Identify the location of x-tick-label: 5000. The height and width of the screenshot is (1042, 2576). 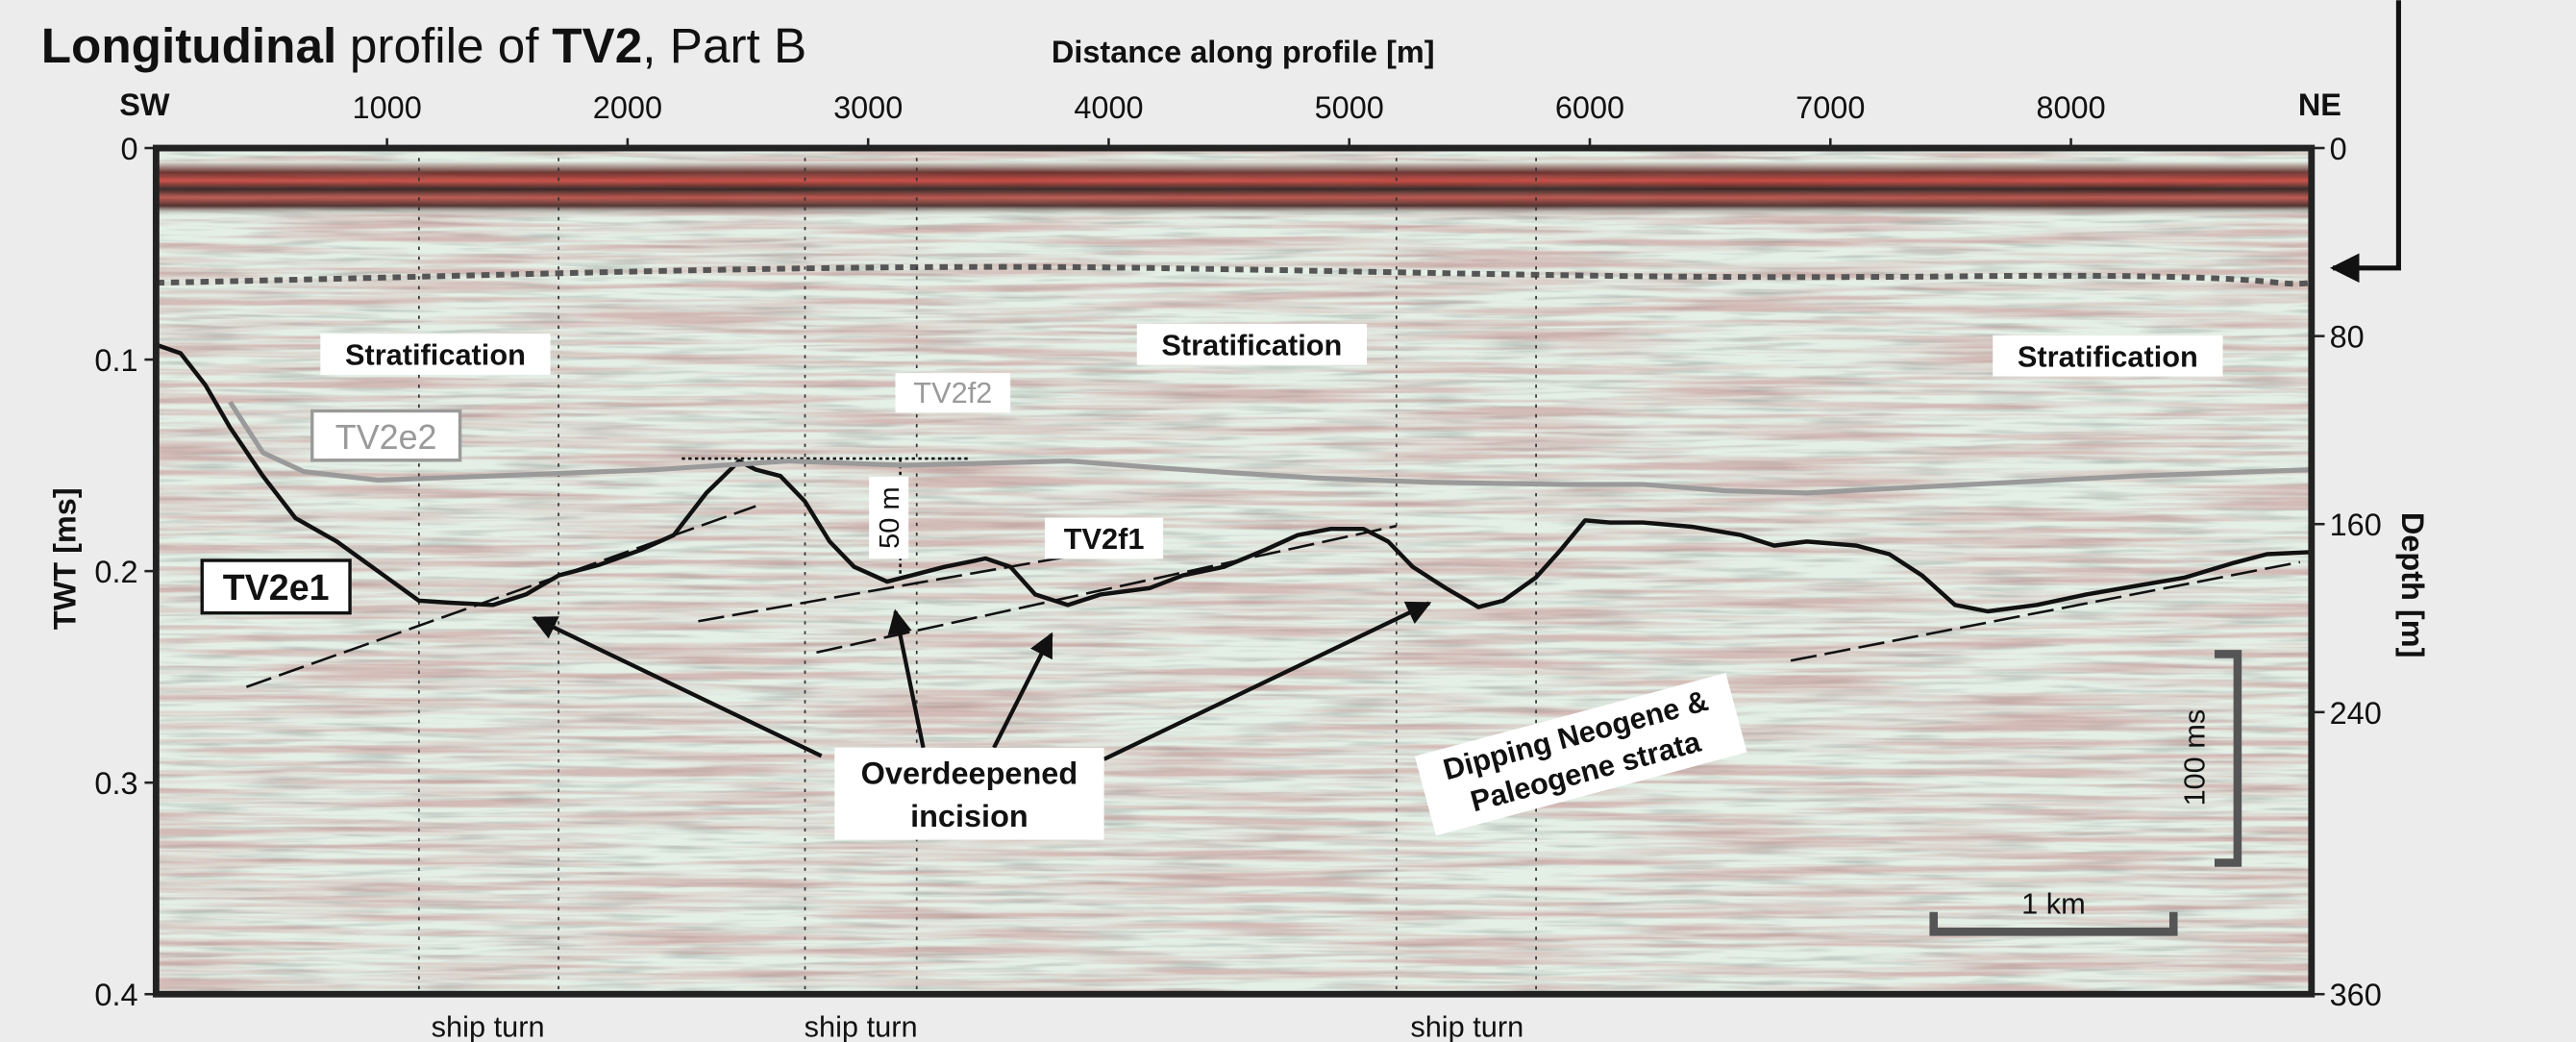
(1349, 107).